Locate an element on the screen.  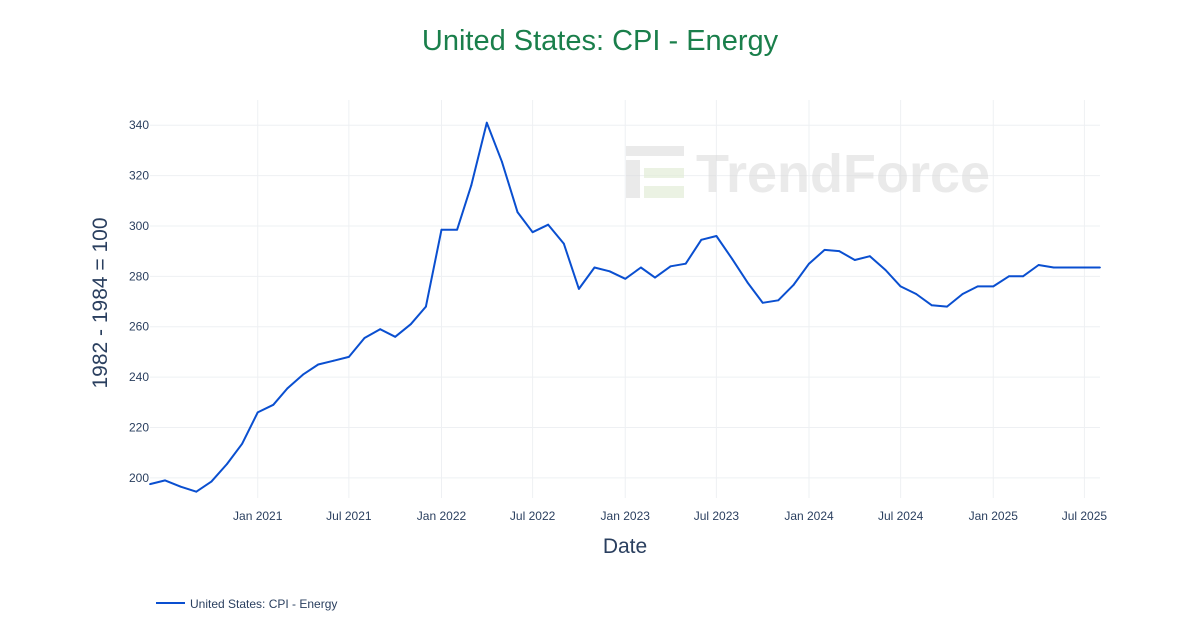
y-tick-label: 340 is located at coordinates (139, 125).